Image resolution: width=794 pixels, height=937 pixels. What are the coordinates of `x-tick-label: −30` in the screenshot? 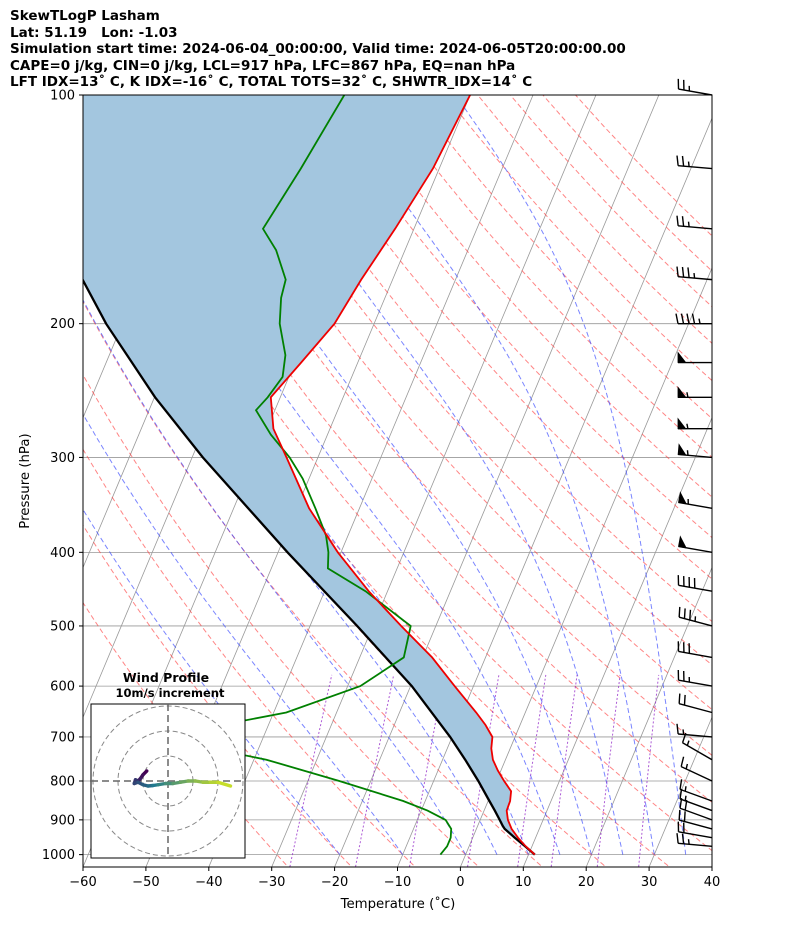 It's located at (271, 882).